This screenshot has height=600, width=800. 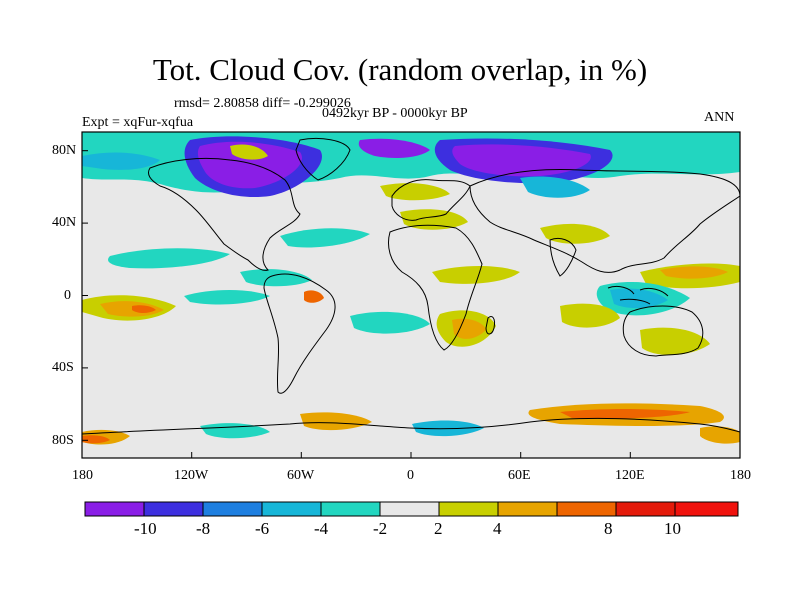 I want to click on coastline-north-america, so click(x=224, y=214).